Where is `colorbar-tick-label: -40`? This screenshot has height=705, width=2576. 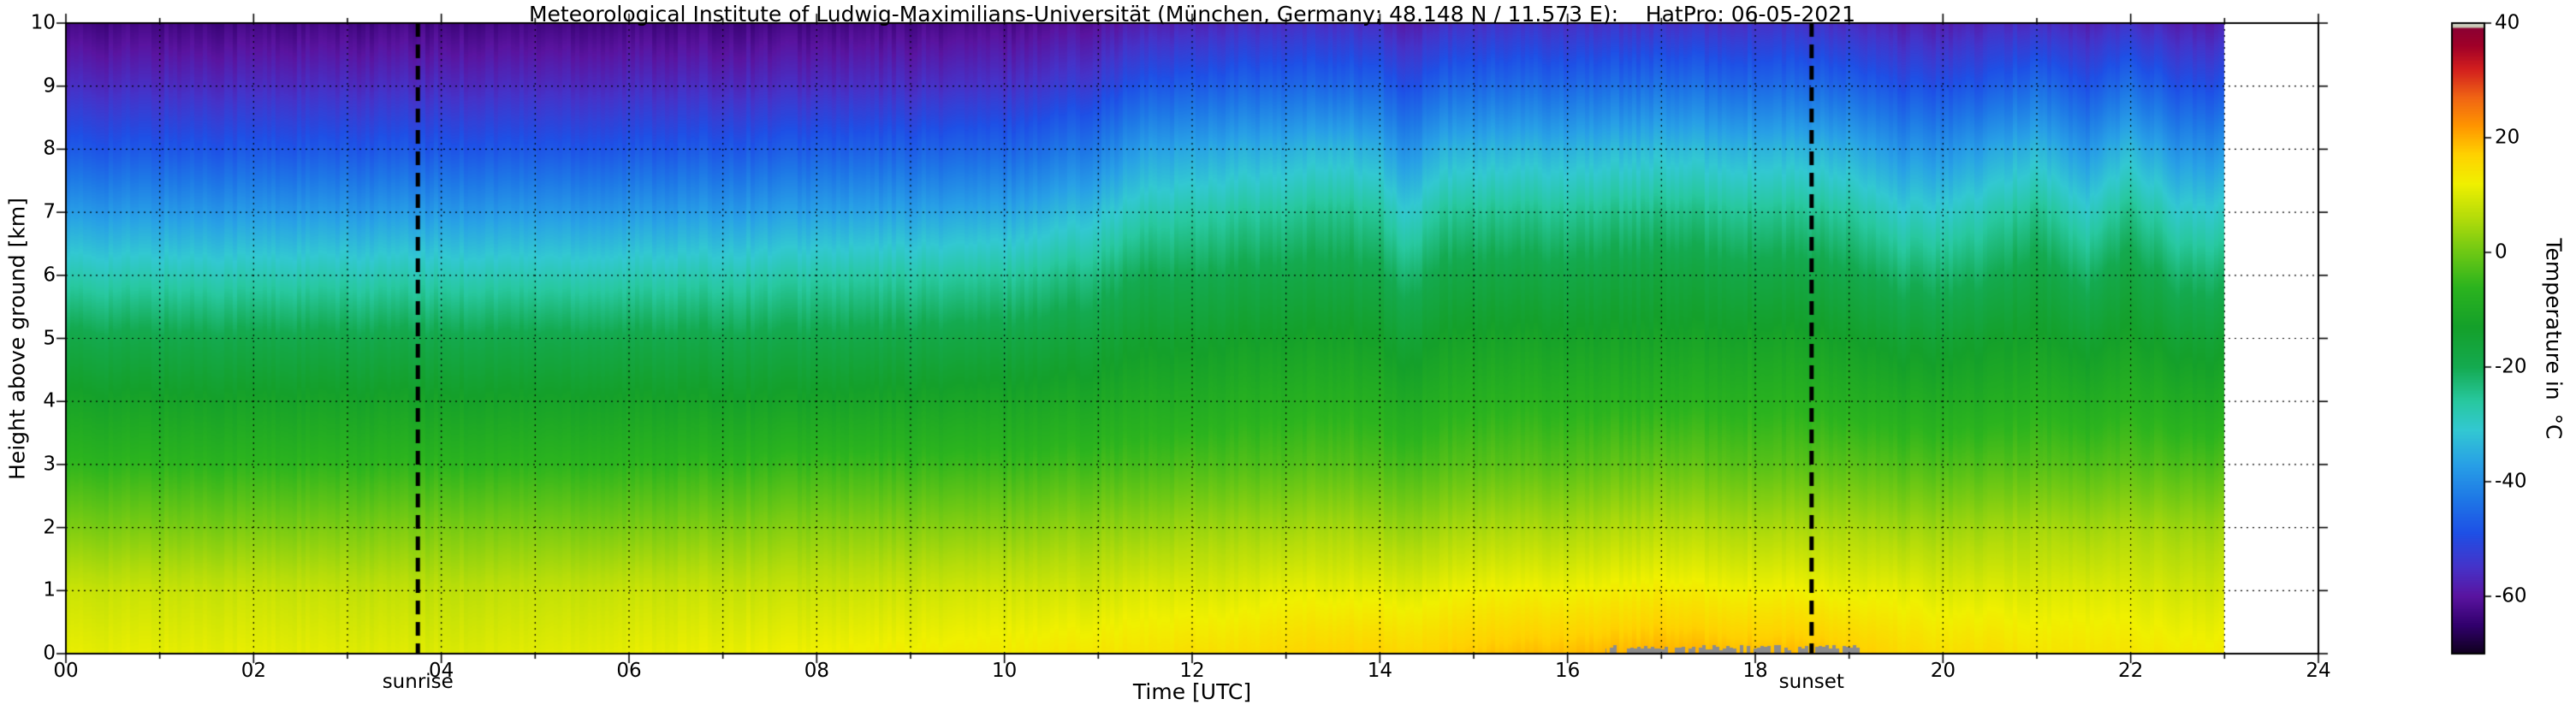 colorbar-tick-label: -40 is located at coordinates (2511, 481).